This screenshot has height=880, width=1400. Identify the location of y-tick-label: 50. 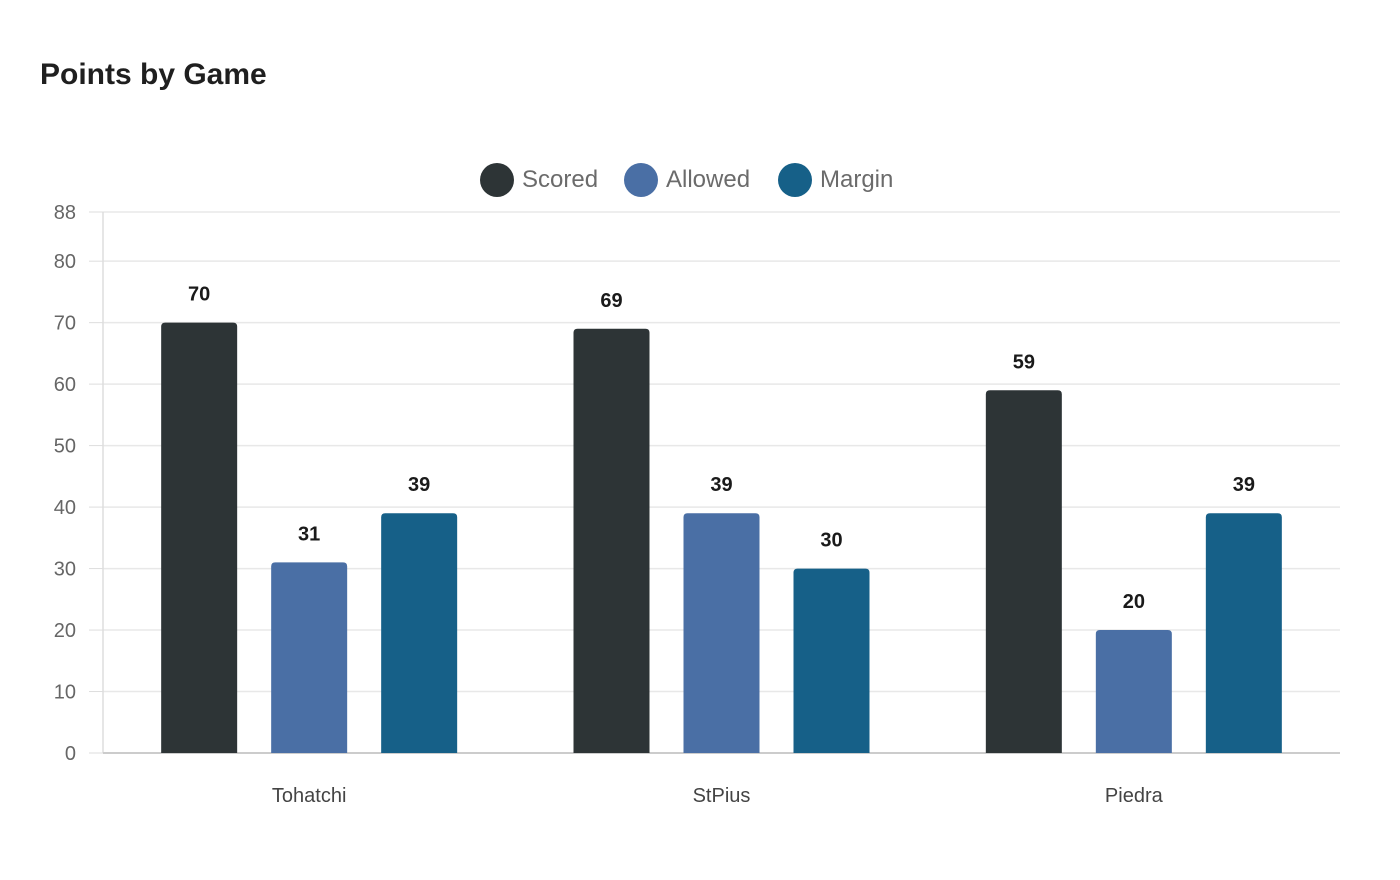
(65, 447).